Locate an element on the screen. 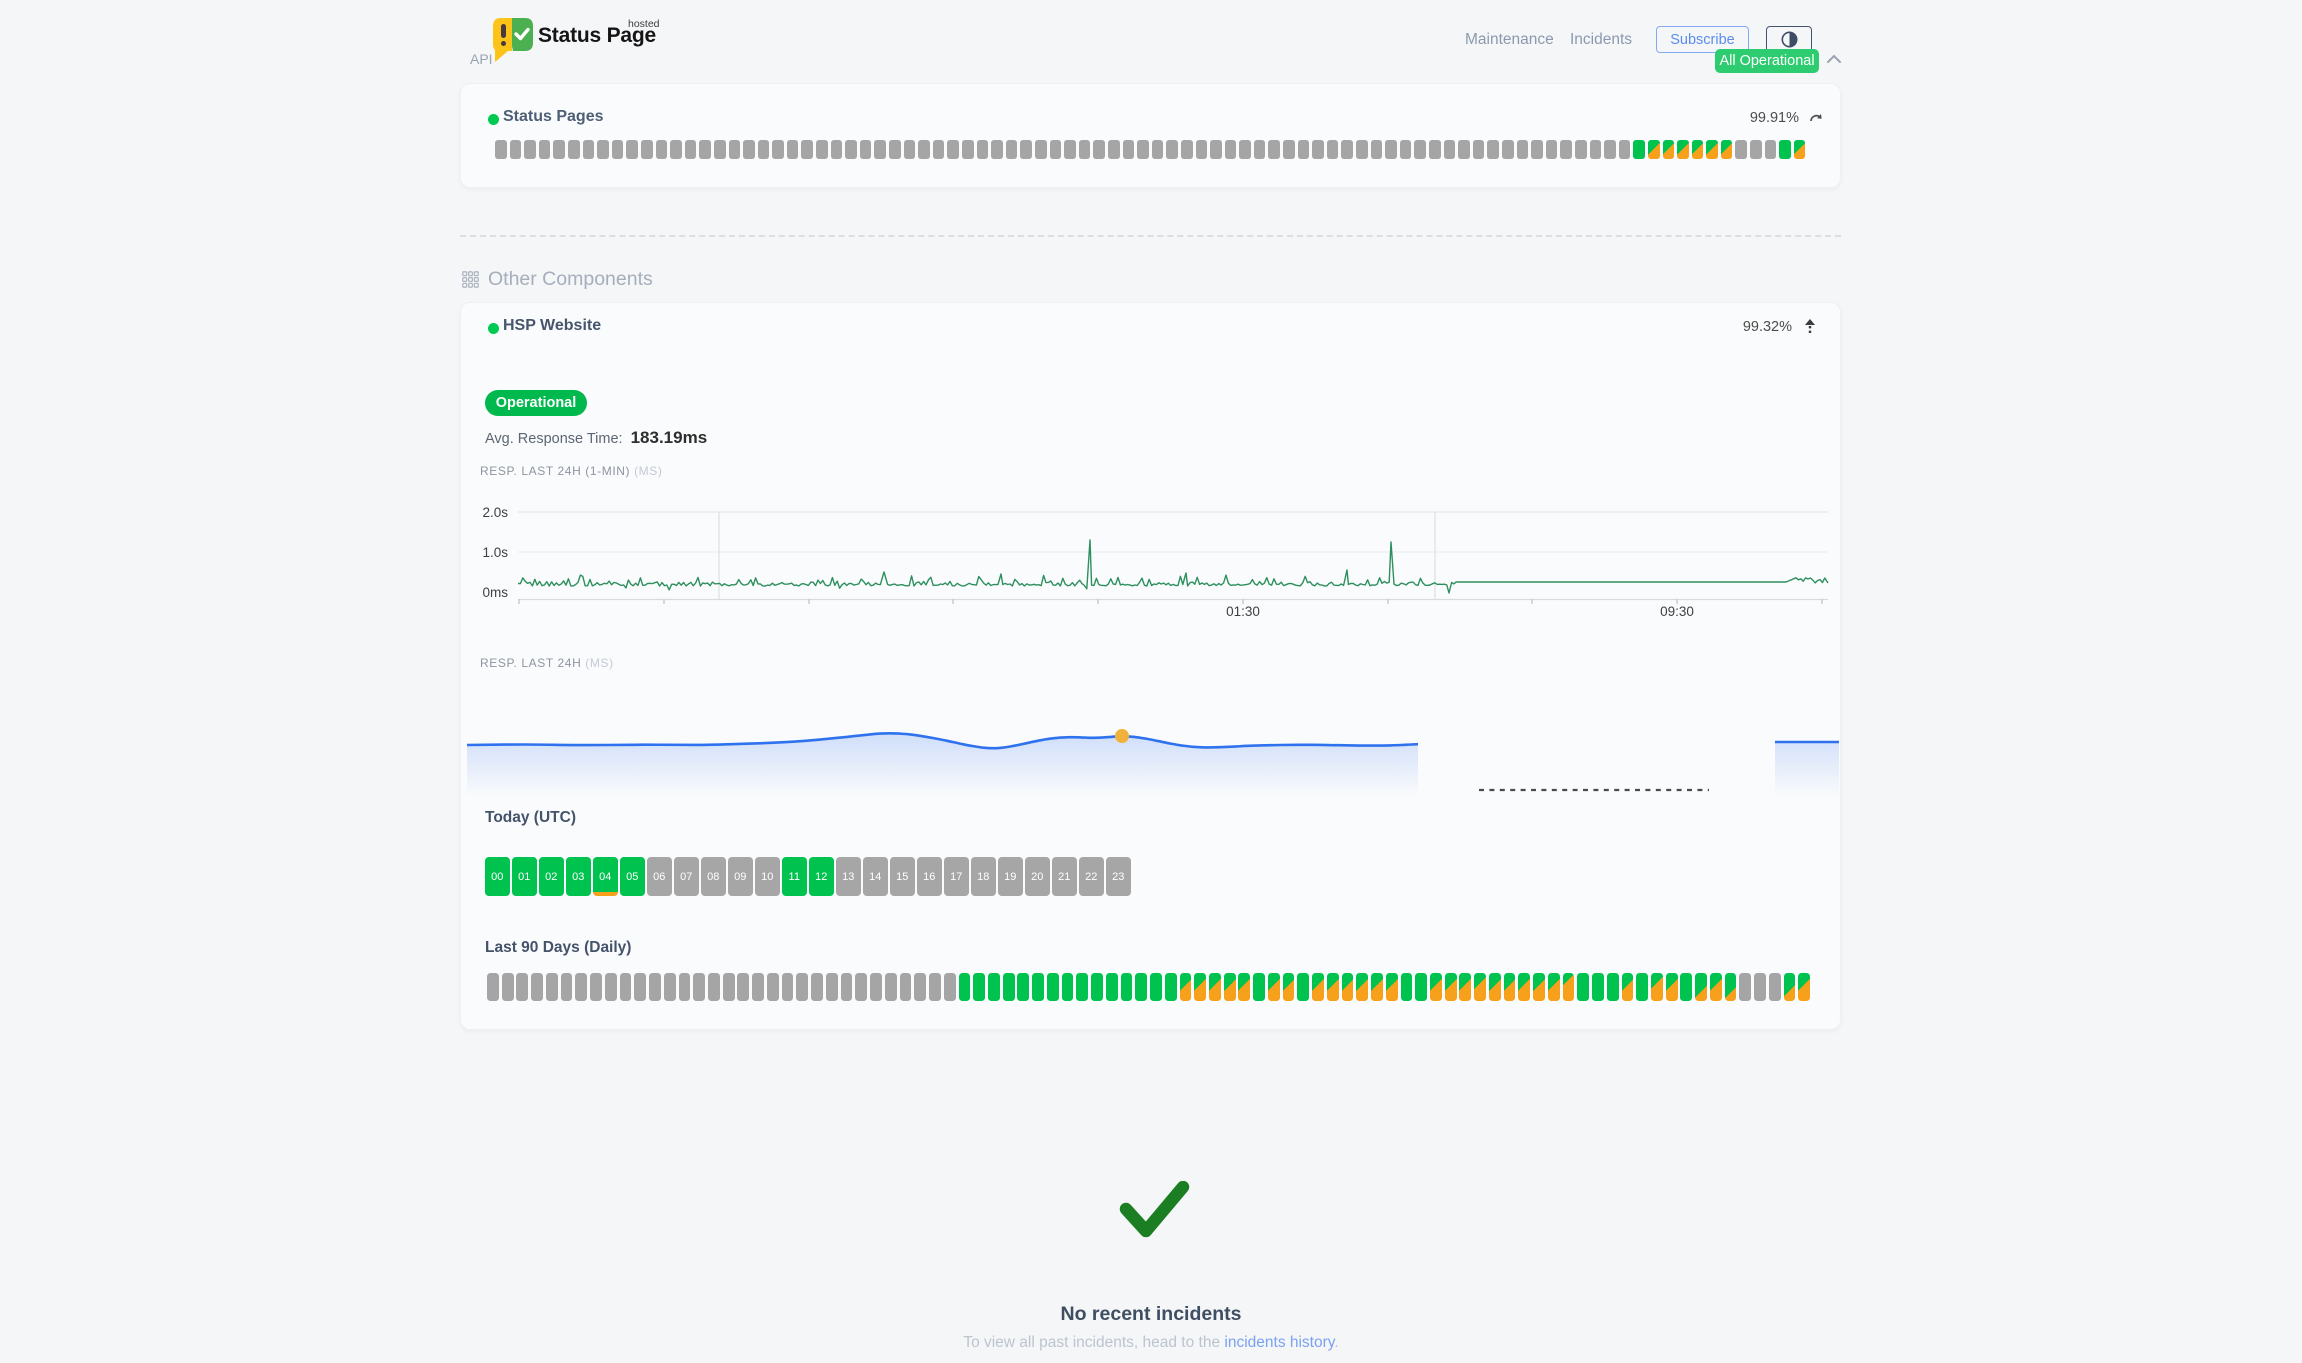 Image resolution: width=2302 pixels, height=1363 pixels. svg-text: 2.0s is located at coordinates (495, 512).